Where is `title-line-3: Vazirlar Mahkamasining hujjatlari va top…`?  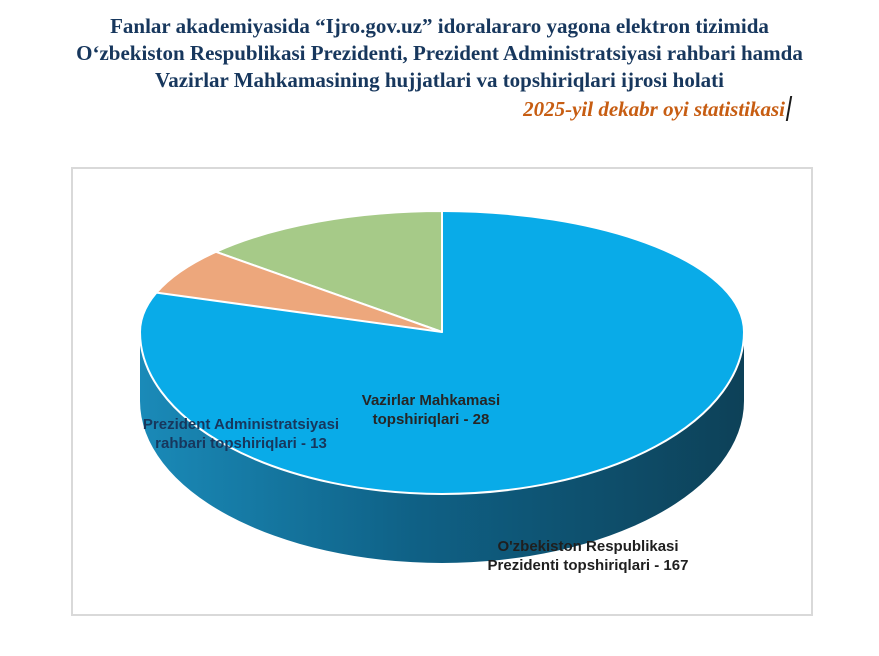 title-line-3: Vazirlar Mahkamasining hujjatlari va top… is located at coordinates (439, 80).